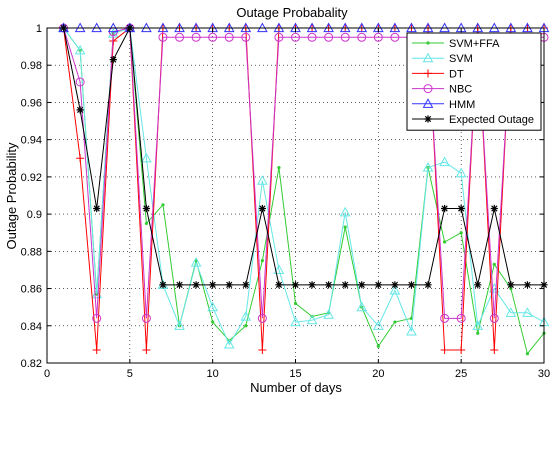 The height and width of the screenshot is (453, 554). What do you see at coordinates (461, 374) in the screenshot?
I see `x-tick-label: 25` at bounding box center [461, 374].